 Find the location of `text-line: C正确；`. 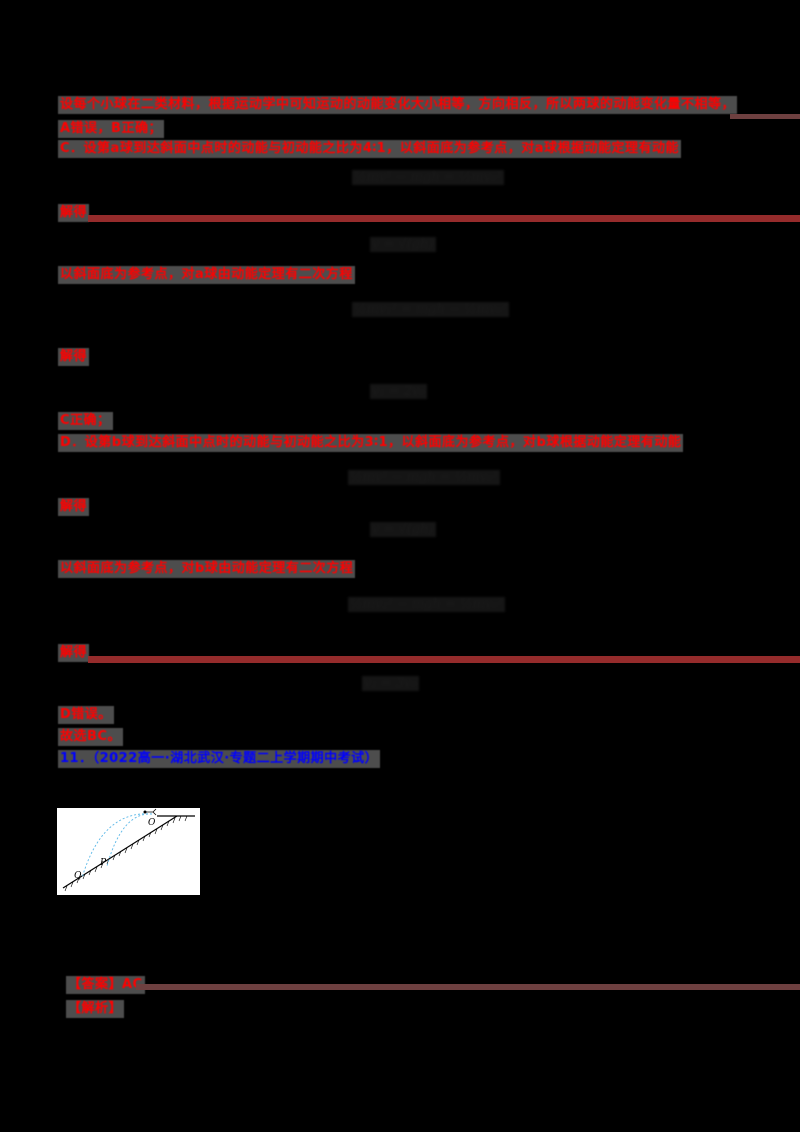

text-line: C正确； is located at coordinates (85, 421).